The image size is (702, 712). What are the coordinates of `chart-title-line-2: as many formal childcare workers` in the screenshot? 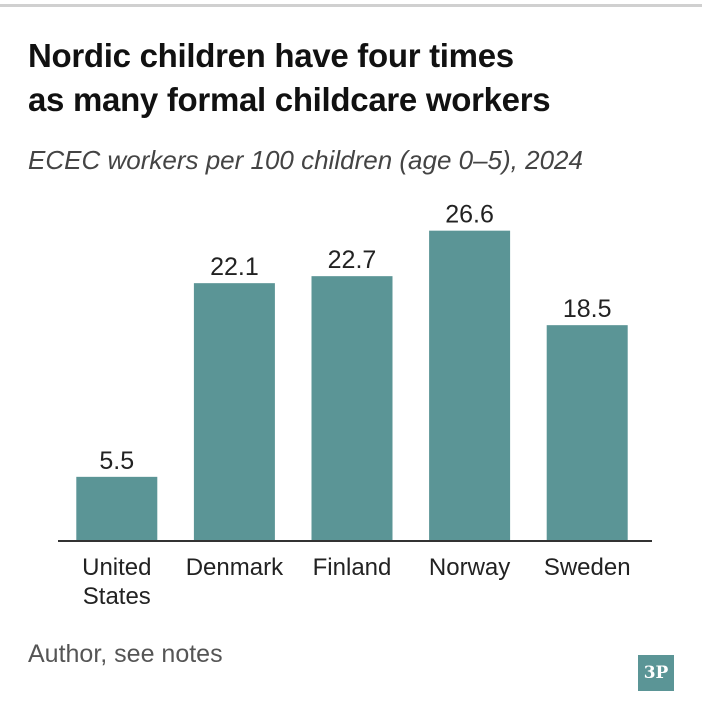 It's located at (289, 99).